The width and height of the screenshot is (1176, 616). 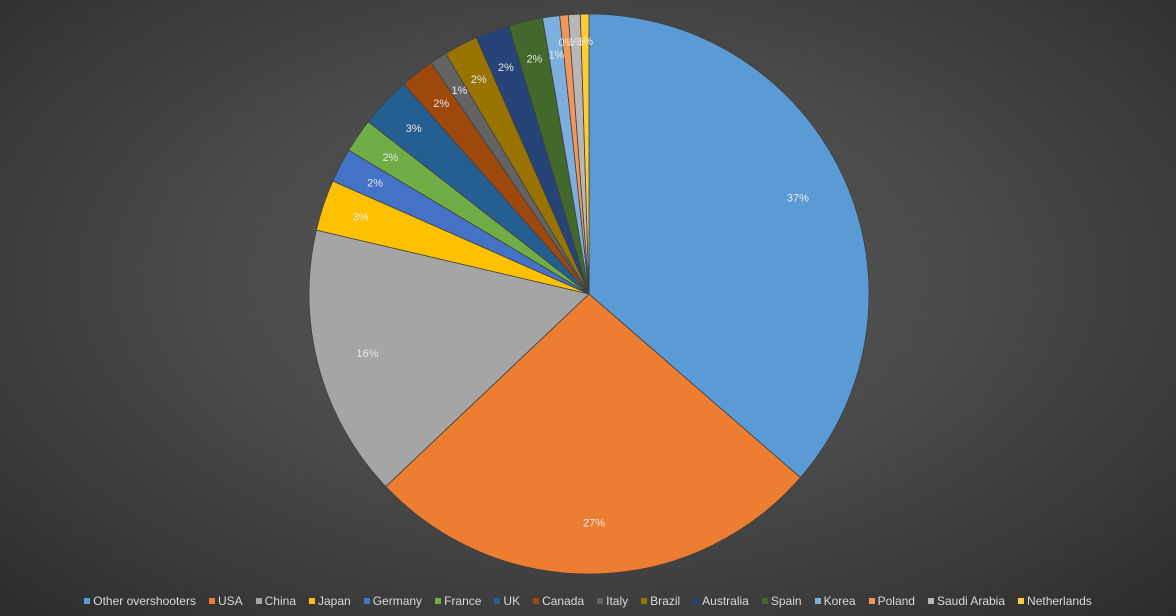 I want to click on legend-item-netherlands: Netherlands, so click(x=1055, y=601).